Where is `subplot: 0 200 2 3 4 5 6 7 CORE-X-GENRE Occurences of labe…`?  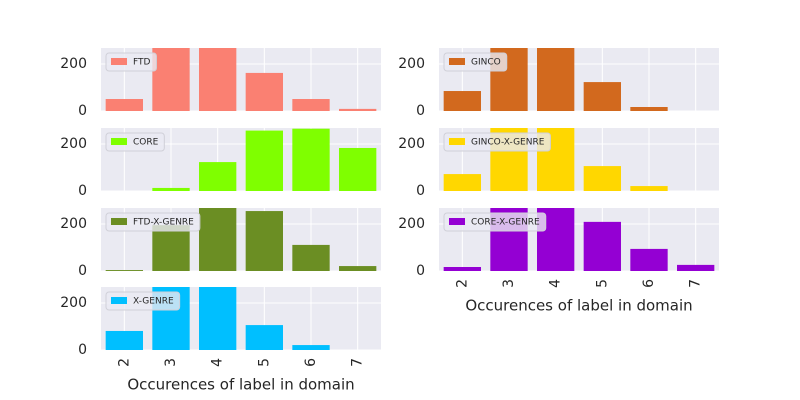
subplot: 0 200 2 3 4 5 6 7 CORE-X-GENRE Occurences of labe… is located at coordinates (558, 261).